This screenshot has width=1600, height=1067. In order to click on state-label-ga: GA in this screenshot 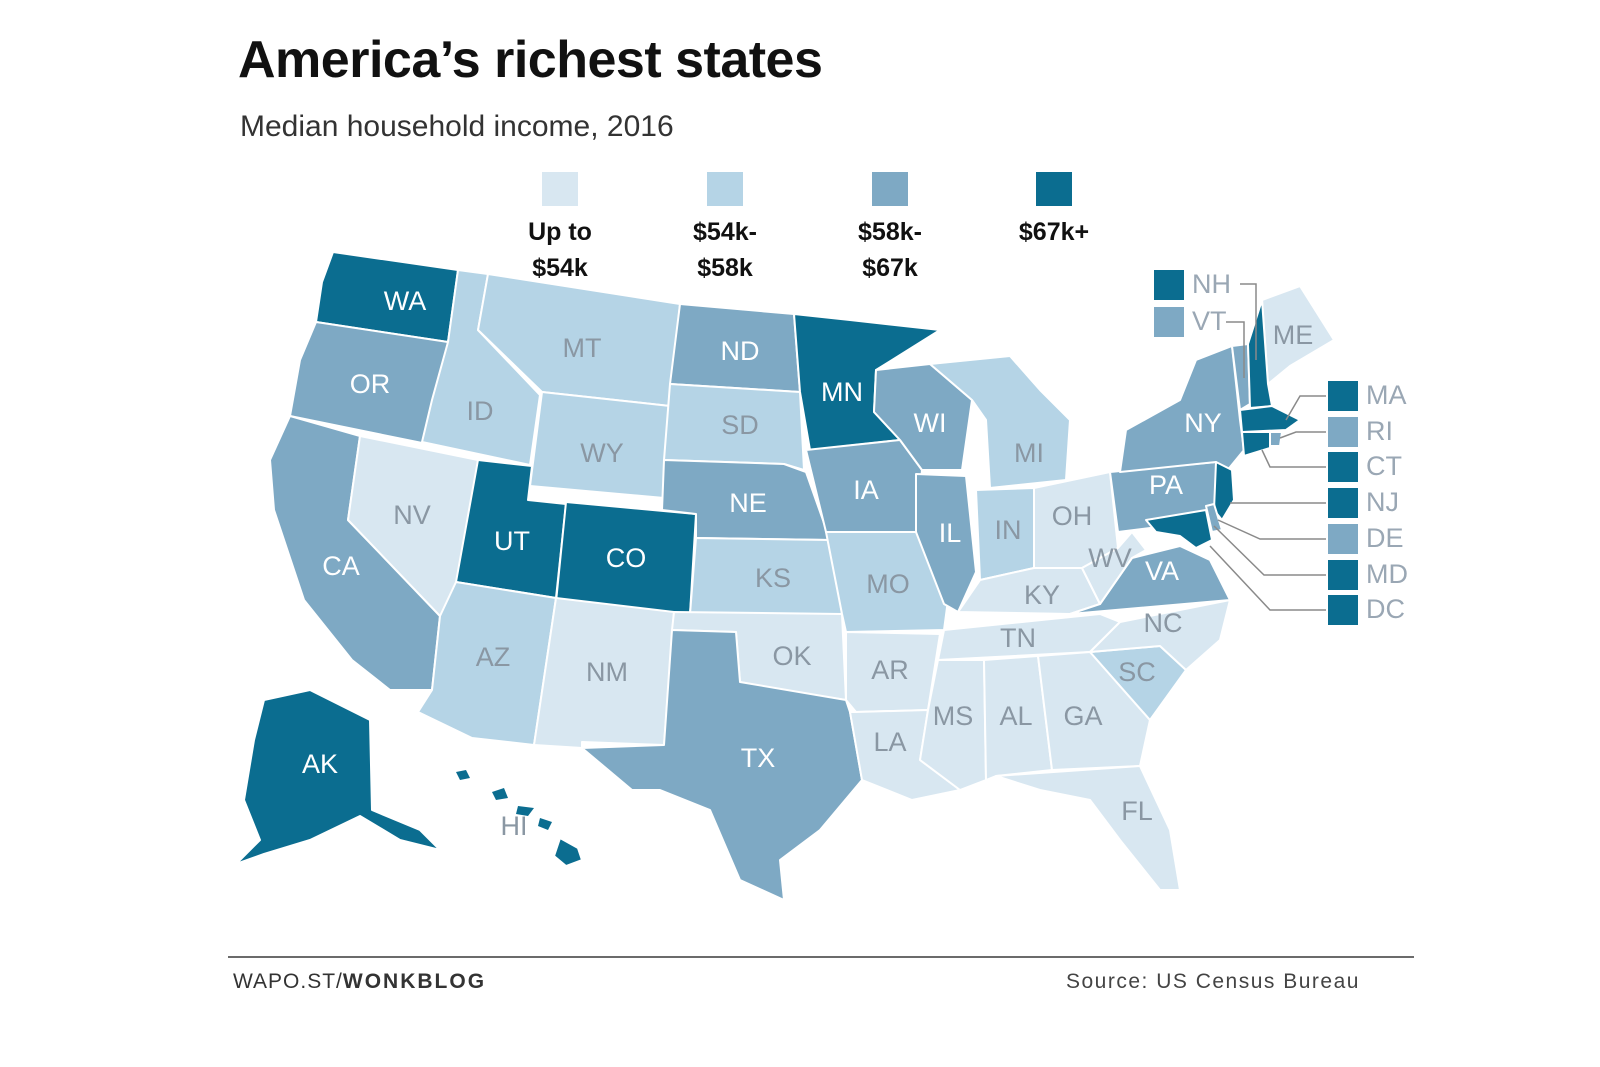, I will do `click(1082, 716)`.